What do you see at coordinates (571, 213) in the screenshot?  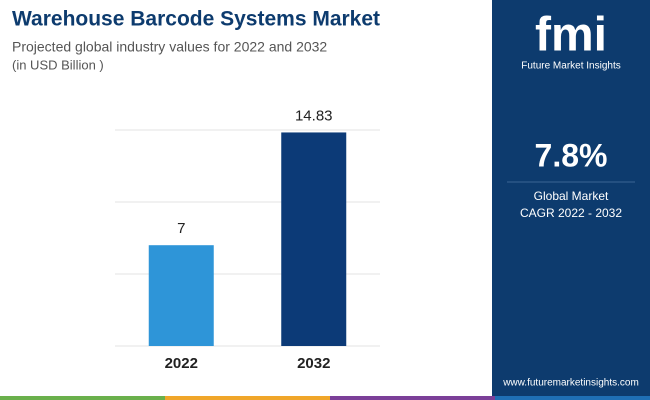 I see `cagr-label: CAGR 2022 - 2032` at bounding box center [571, 213].